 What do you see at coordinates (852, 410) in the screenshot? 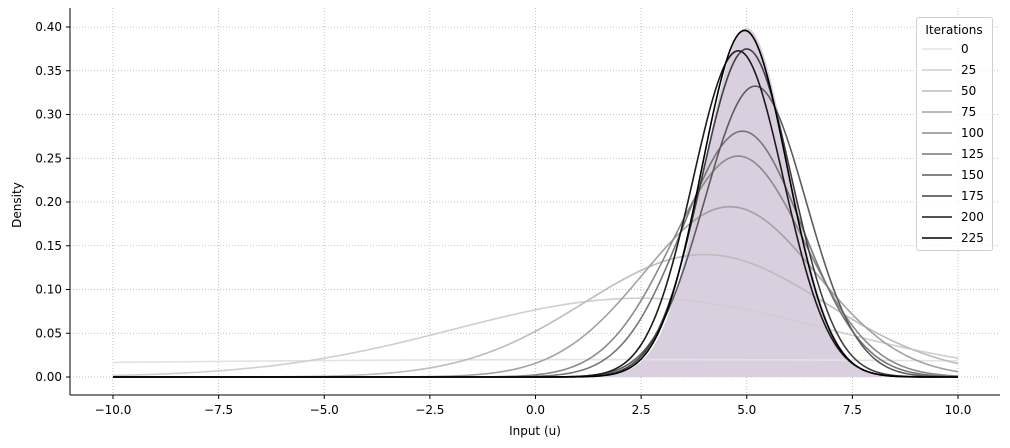
I see `x-tick-label: 7.5` at bounding box center [852, 410].